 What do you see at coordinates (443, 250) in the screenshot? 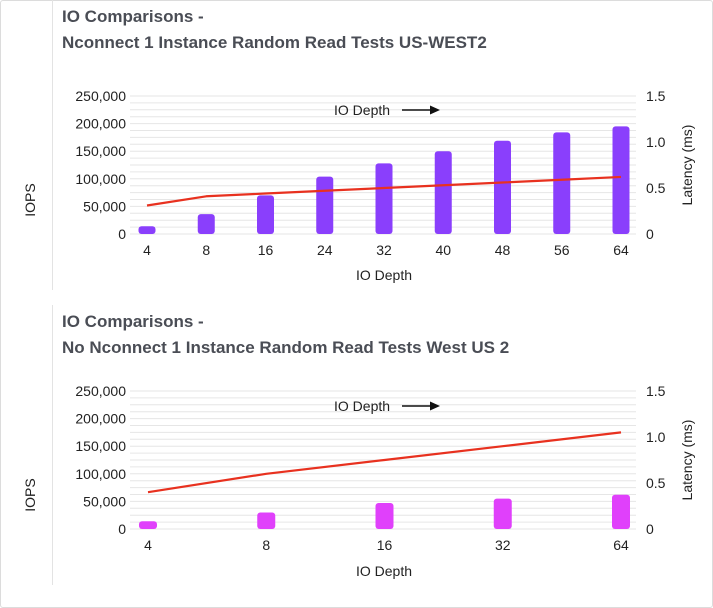
I see `x-tick-label: 40` at bounding box center [443, 250].